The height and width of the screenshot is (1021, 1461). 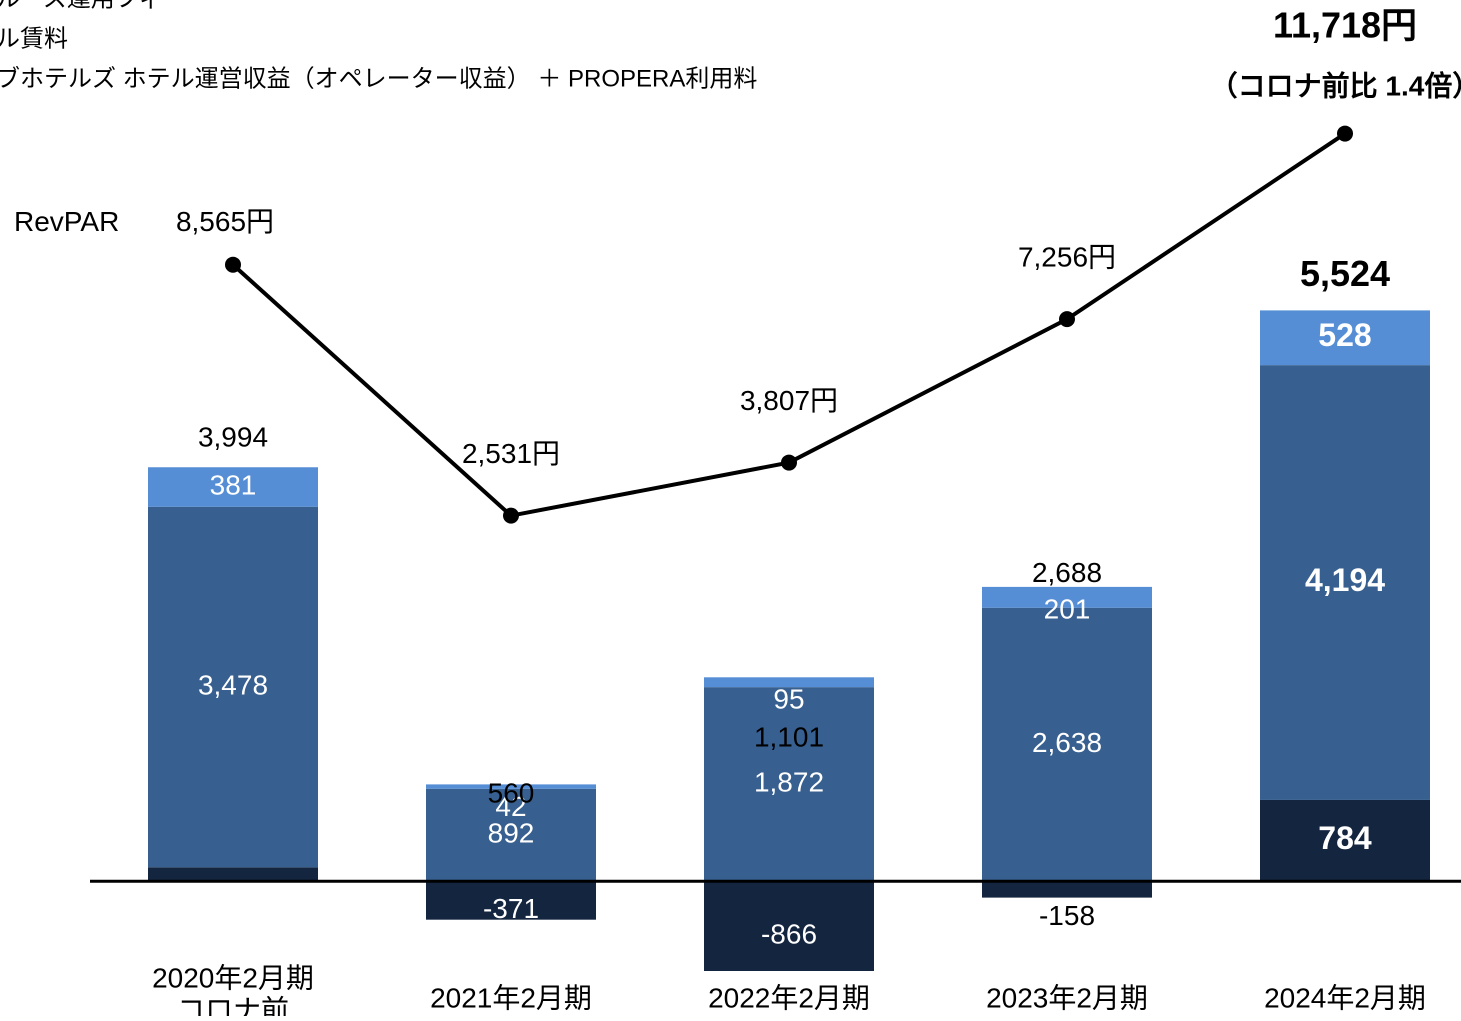 What do you see at coordinates (1067, 608) in the screenshot?
I see `segment-label: 201` at bounding box center [1067, 608].